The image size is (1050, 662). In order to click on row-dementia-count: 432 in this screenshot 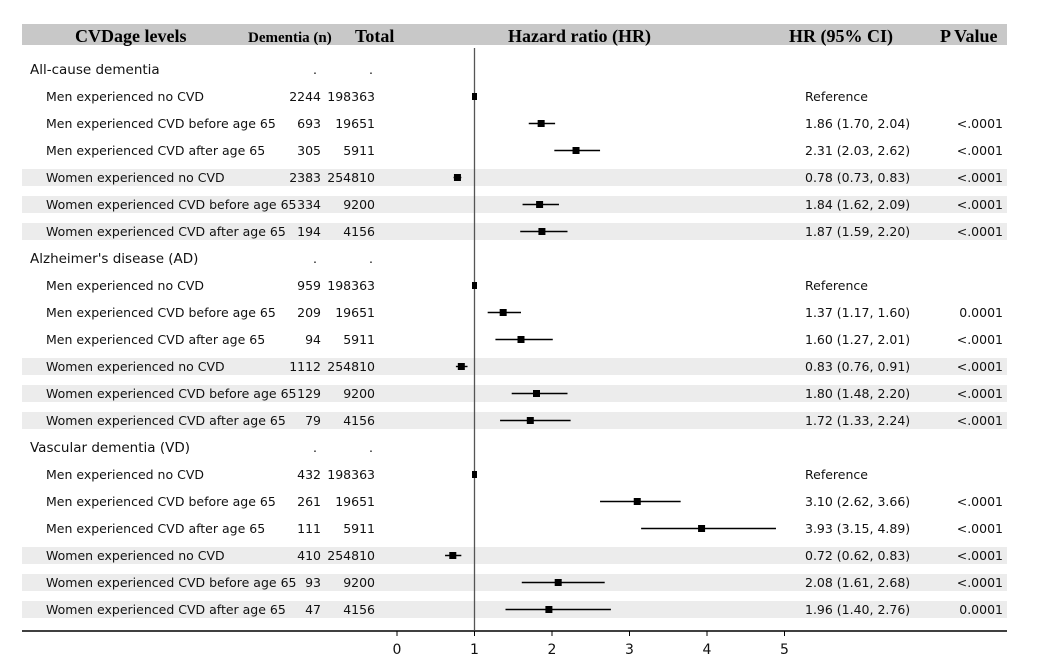, I will do `click(309, 474)`.